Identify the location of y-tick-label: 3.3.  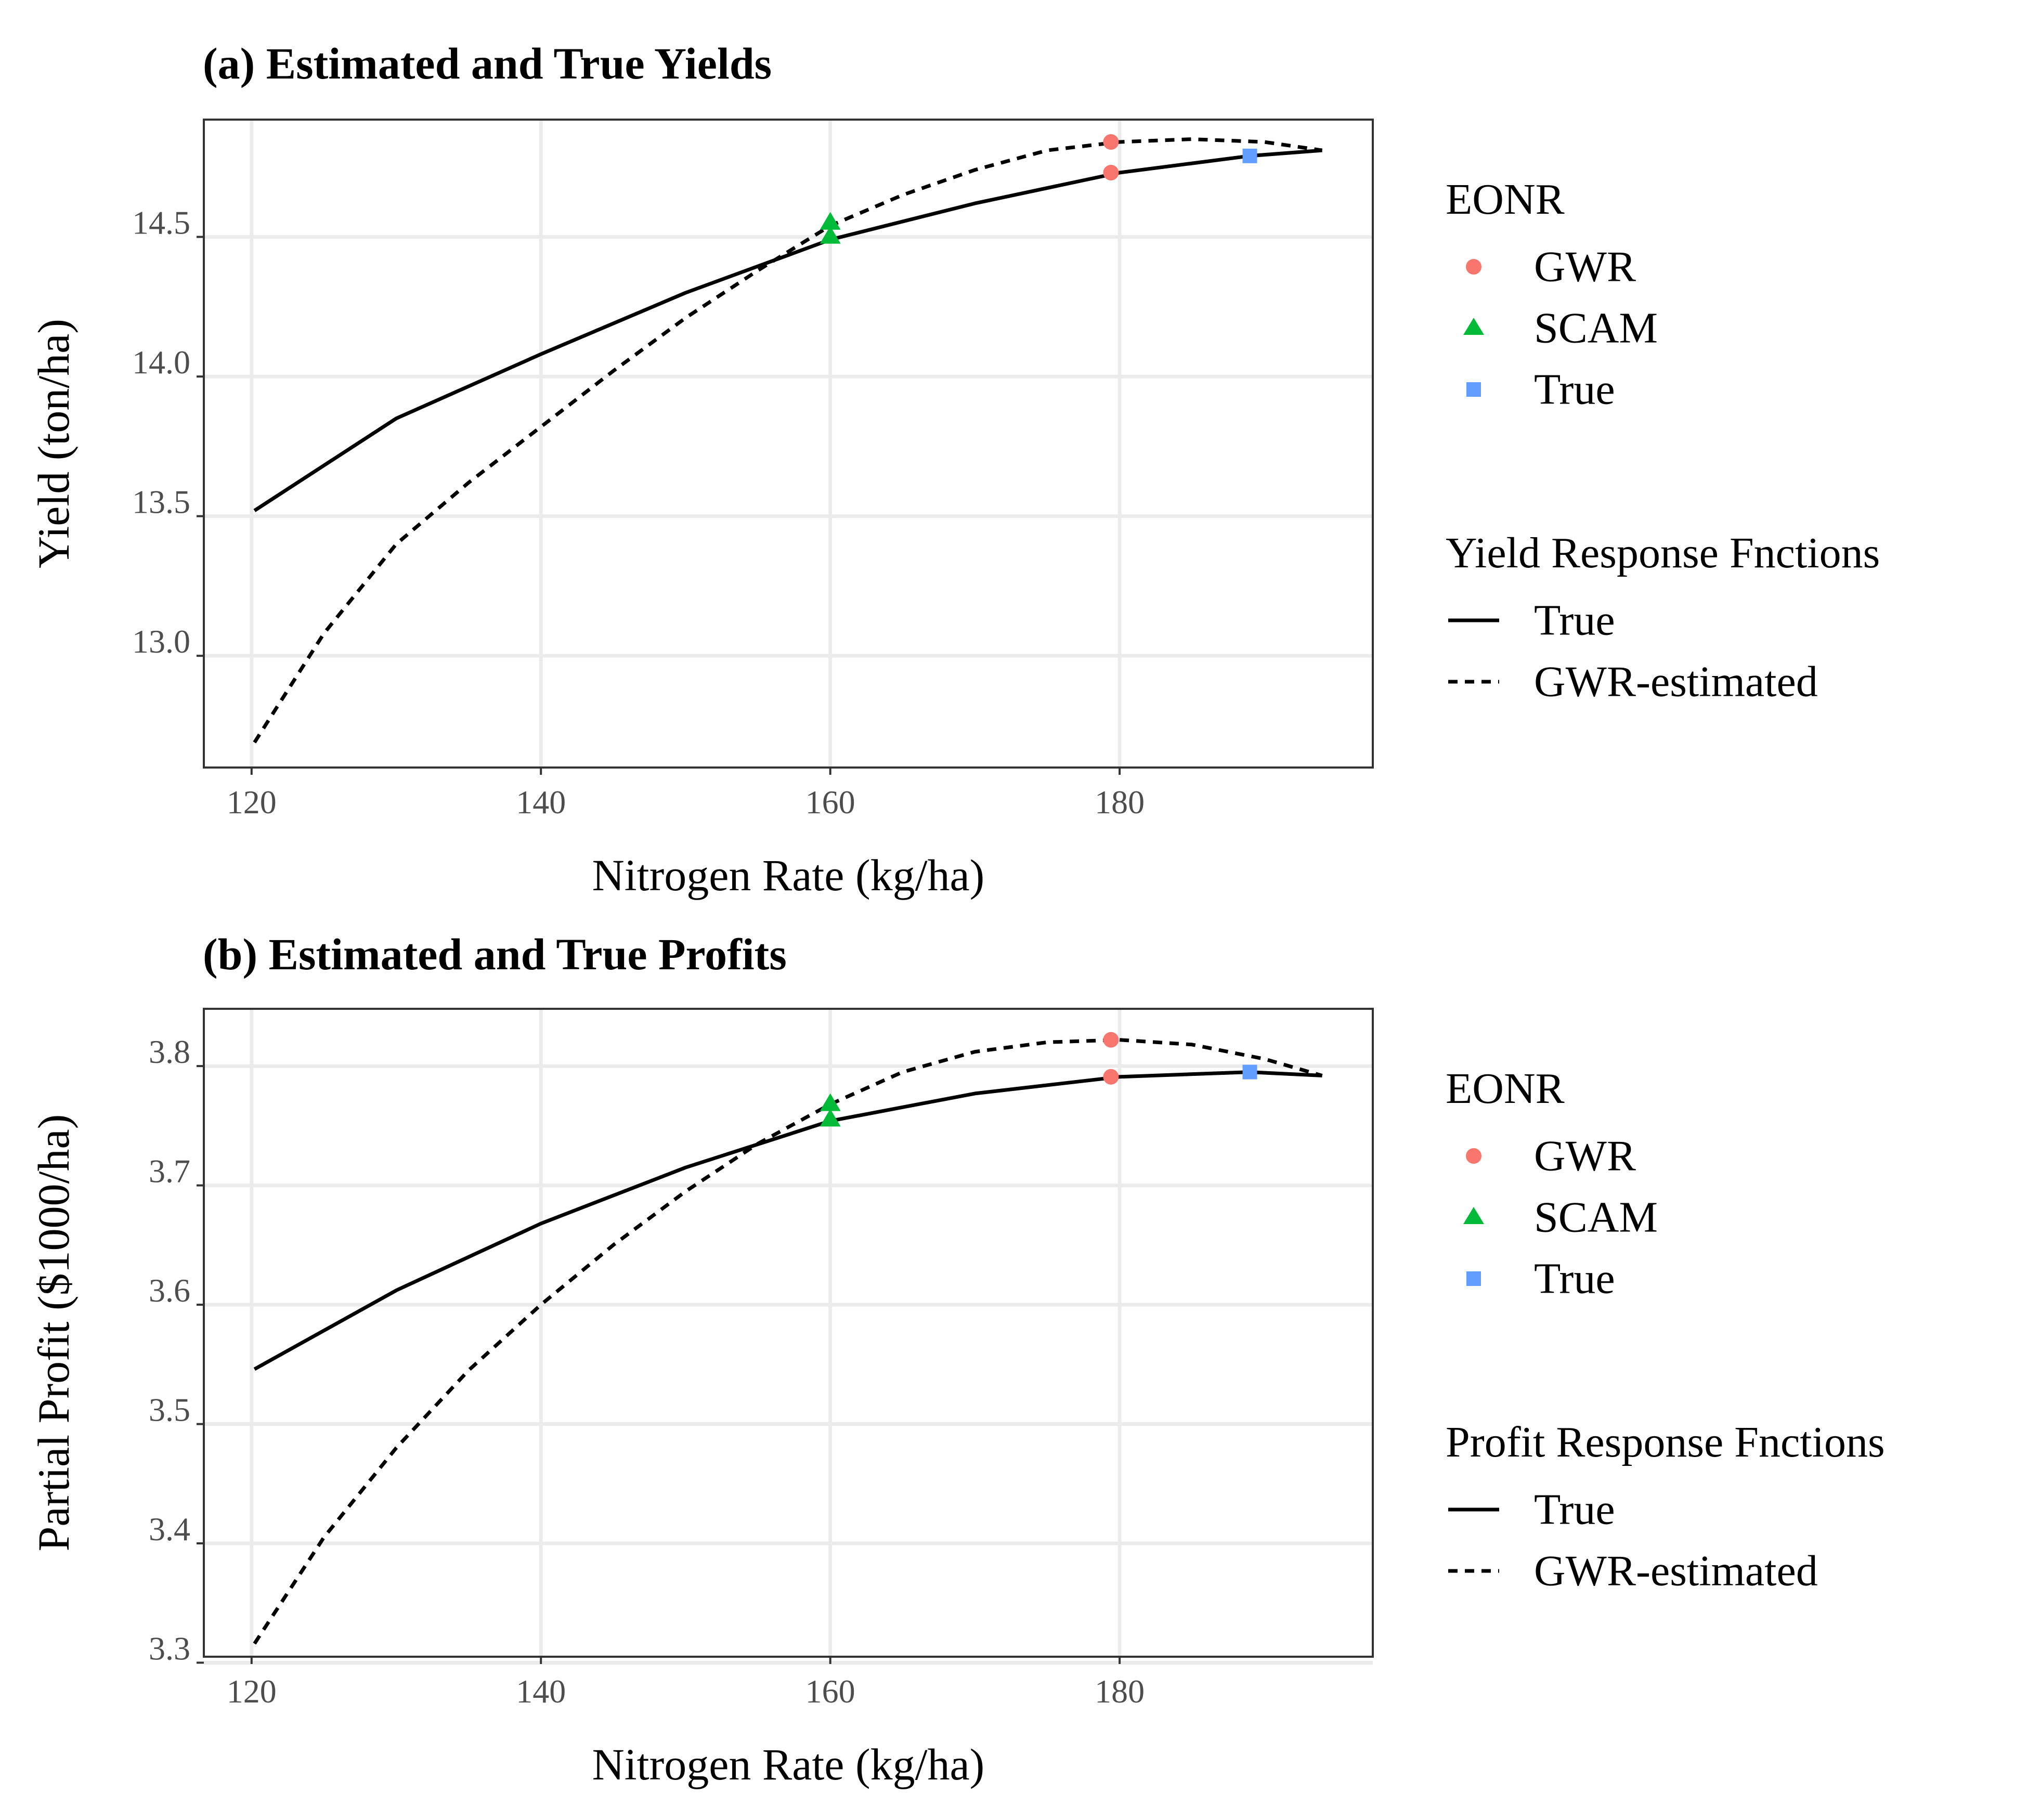
(169, 1648).